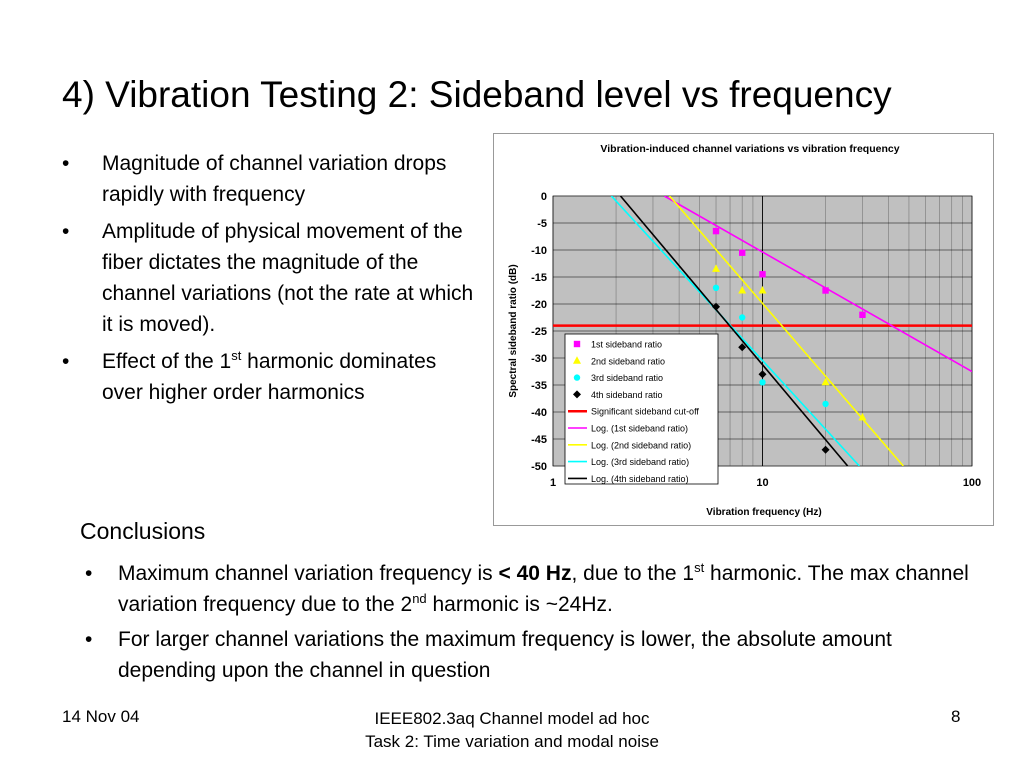 This screenshot has height=768, width=1024. I want to click on footer-page-number: 8, so click(956, 716).